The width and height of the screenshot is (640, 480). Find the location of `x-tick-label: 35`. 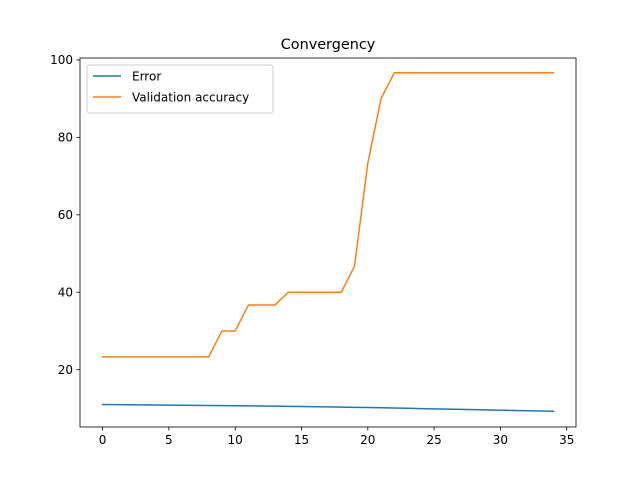

x-tick-label: 35 is located at coordinates (566, 440).